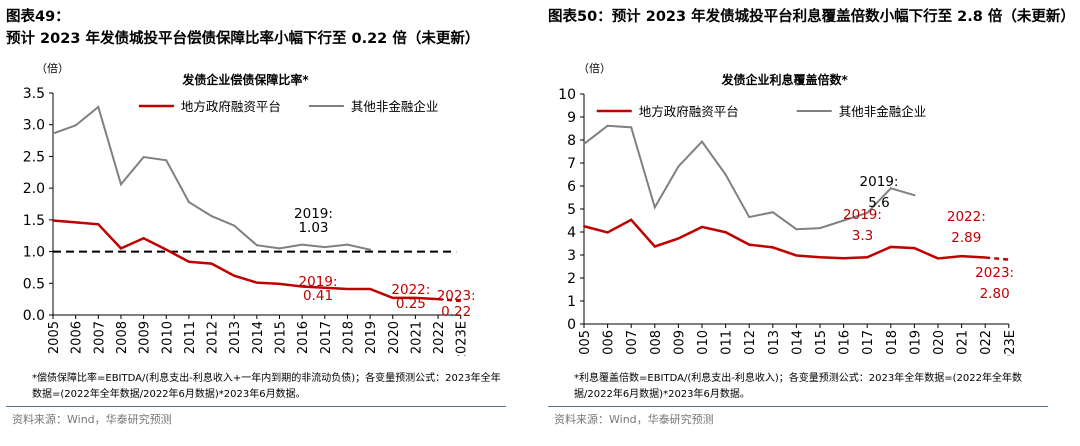 Image resolution: width=1080 pixels, height=446 pixels. Describe the element at coordinates (986, 343) in the screenshot. I see `x-tick-label: 2022` at that location.